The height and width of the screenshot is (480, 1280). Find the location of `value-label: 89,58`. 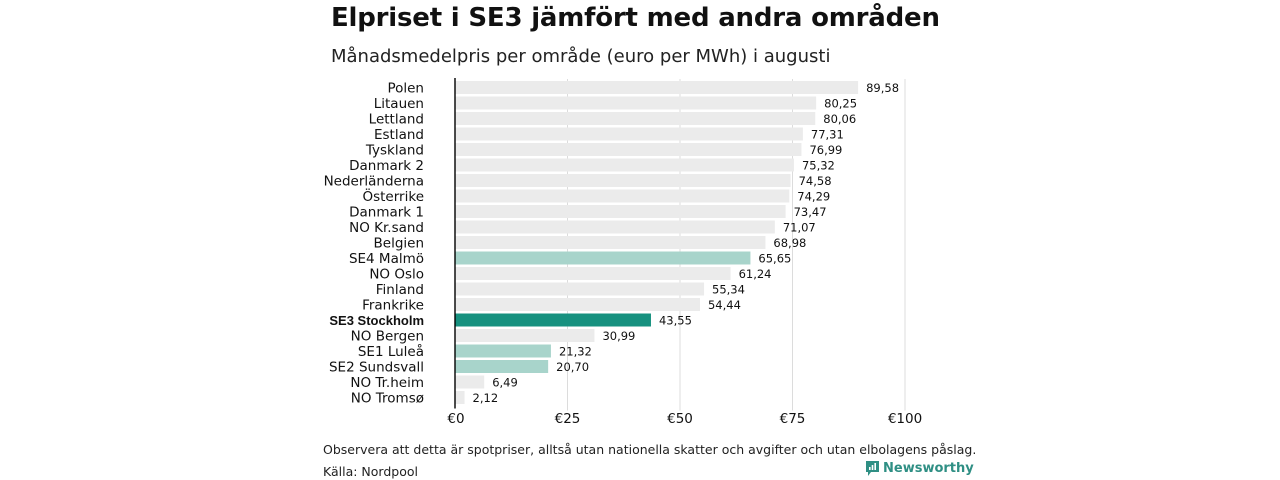

value-label: 89,58 is located at coordinates (882, 88).